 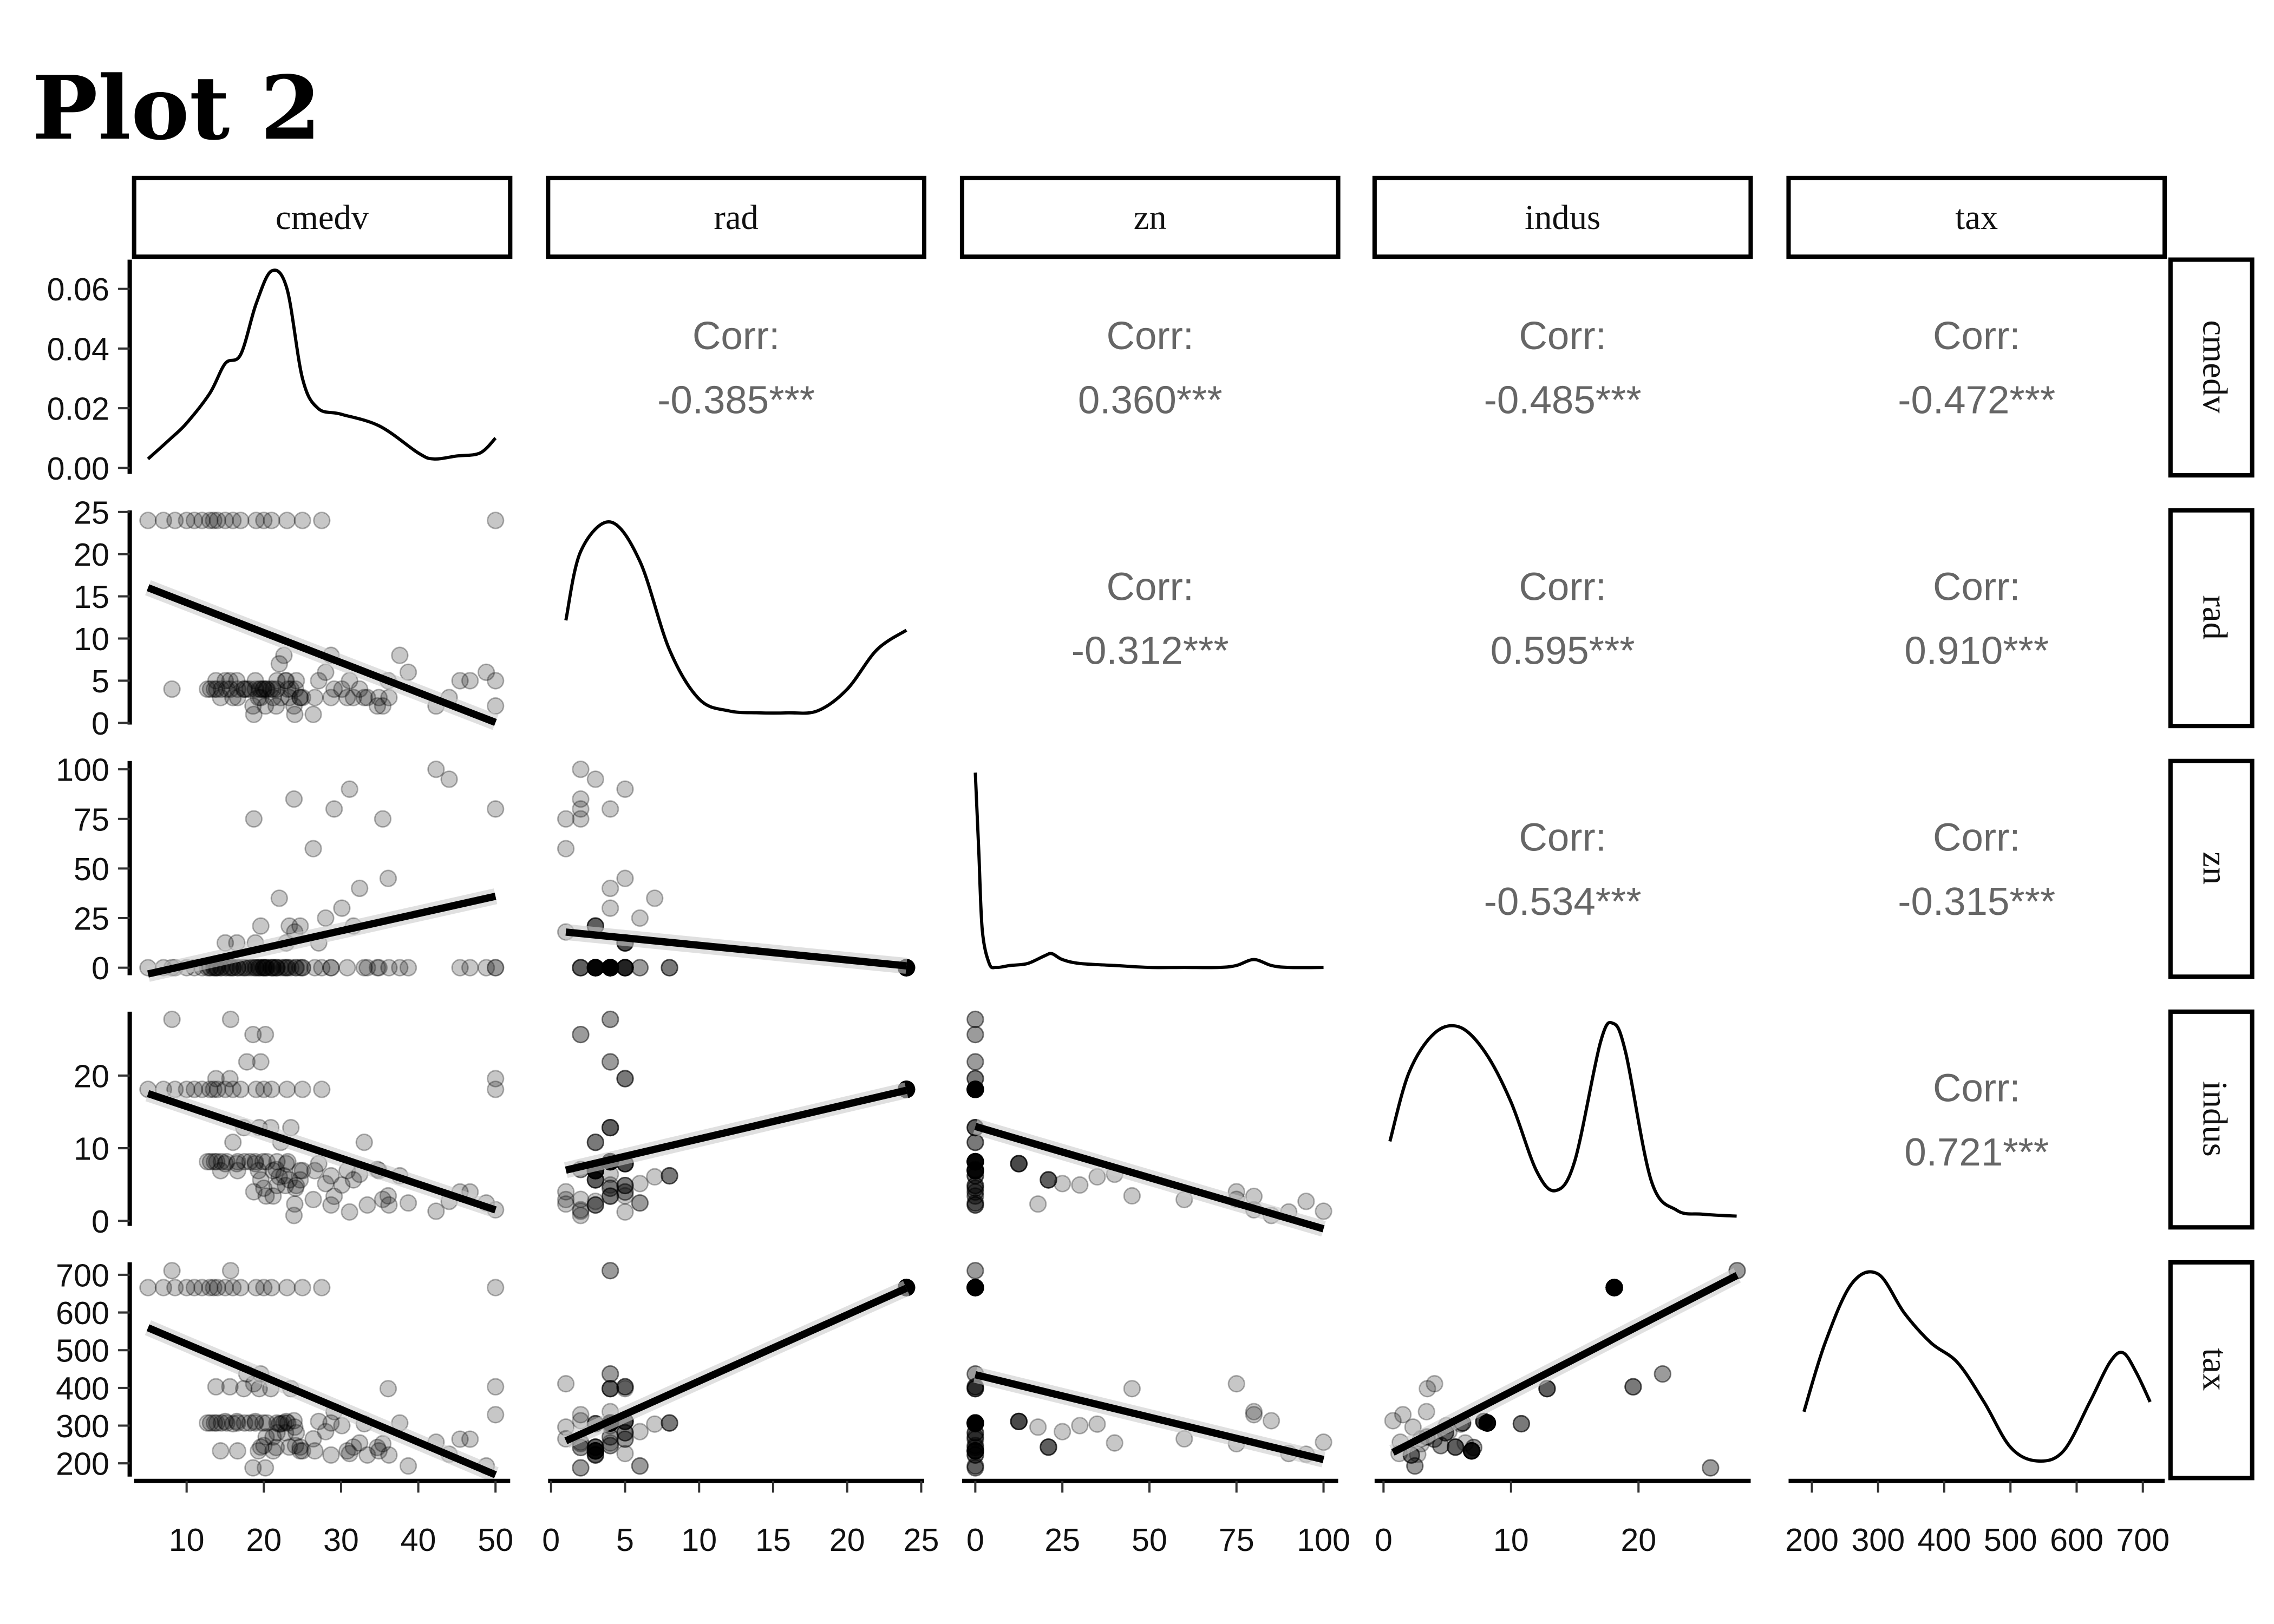 What do you see at coordinates (1878, 1540) in the screenshot?
I see `x-tick-label-tax: 300` at bounding box center [1878, 1540].